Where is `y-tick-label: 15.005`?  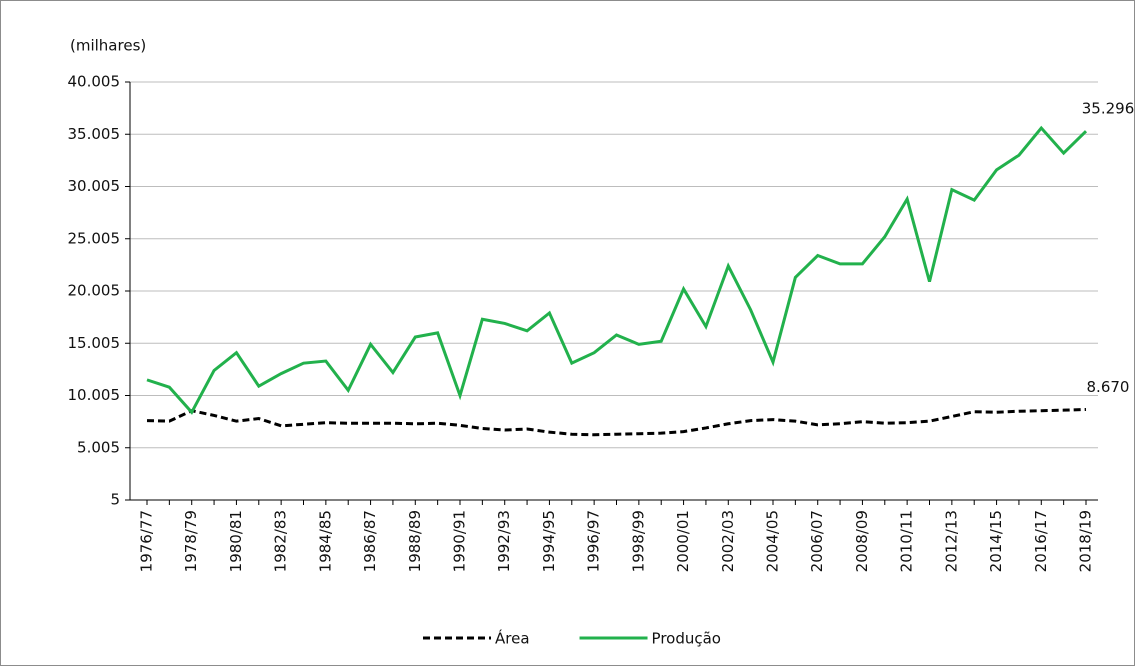
y-tick-label: 15.005 is located at coordinates (94, 343).